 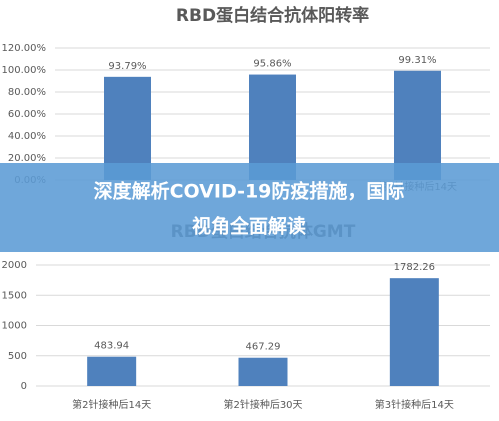 What do you see at coordinates (417, 60) in the screenshot?
I see `data-label: 99.31%` at bounding box center [417, 60].